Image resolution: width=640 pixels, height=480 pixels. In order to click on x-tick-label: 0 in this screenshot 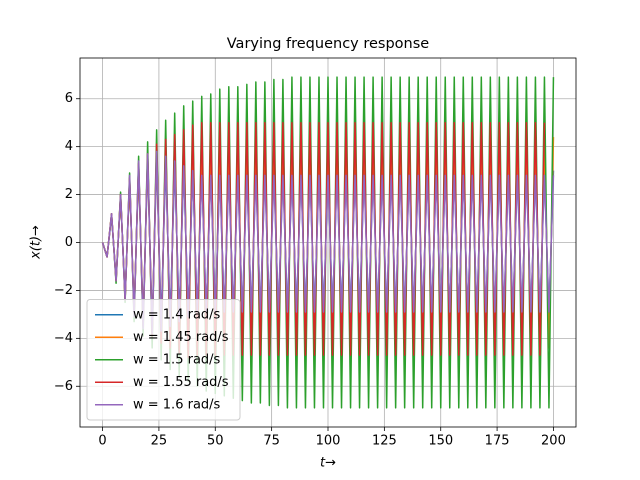, I will do `click(102, 441)`.